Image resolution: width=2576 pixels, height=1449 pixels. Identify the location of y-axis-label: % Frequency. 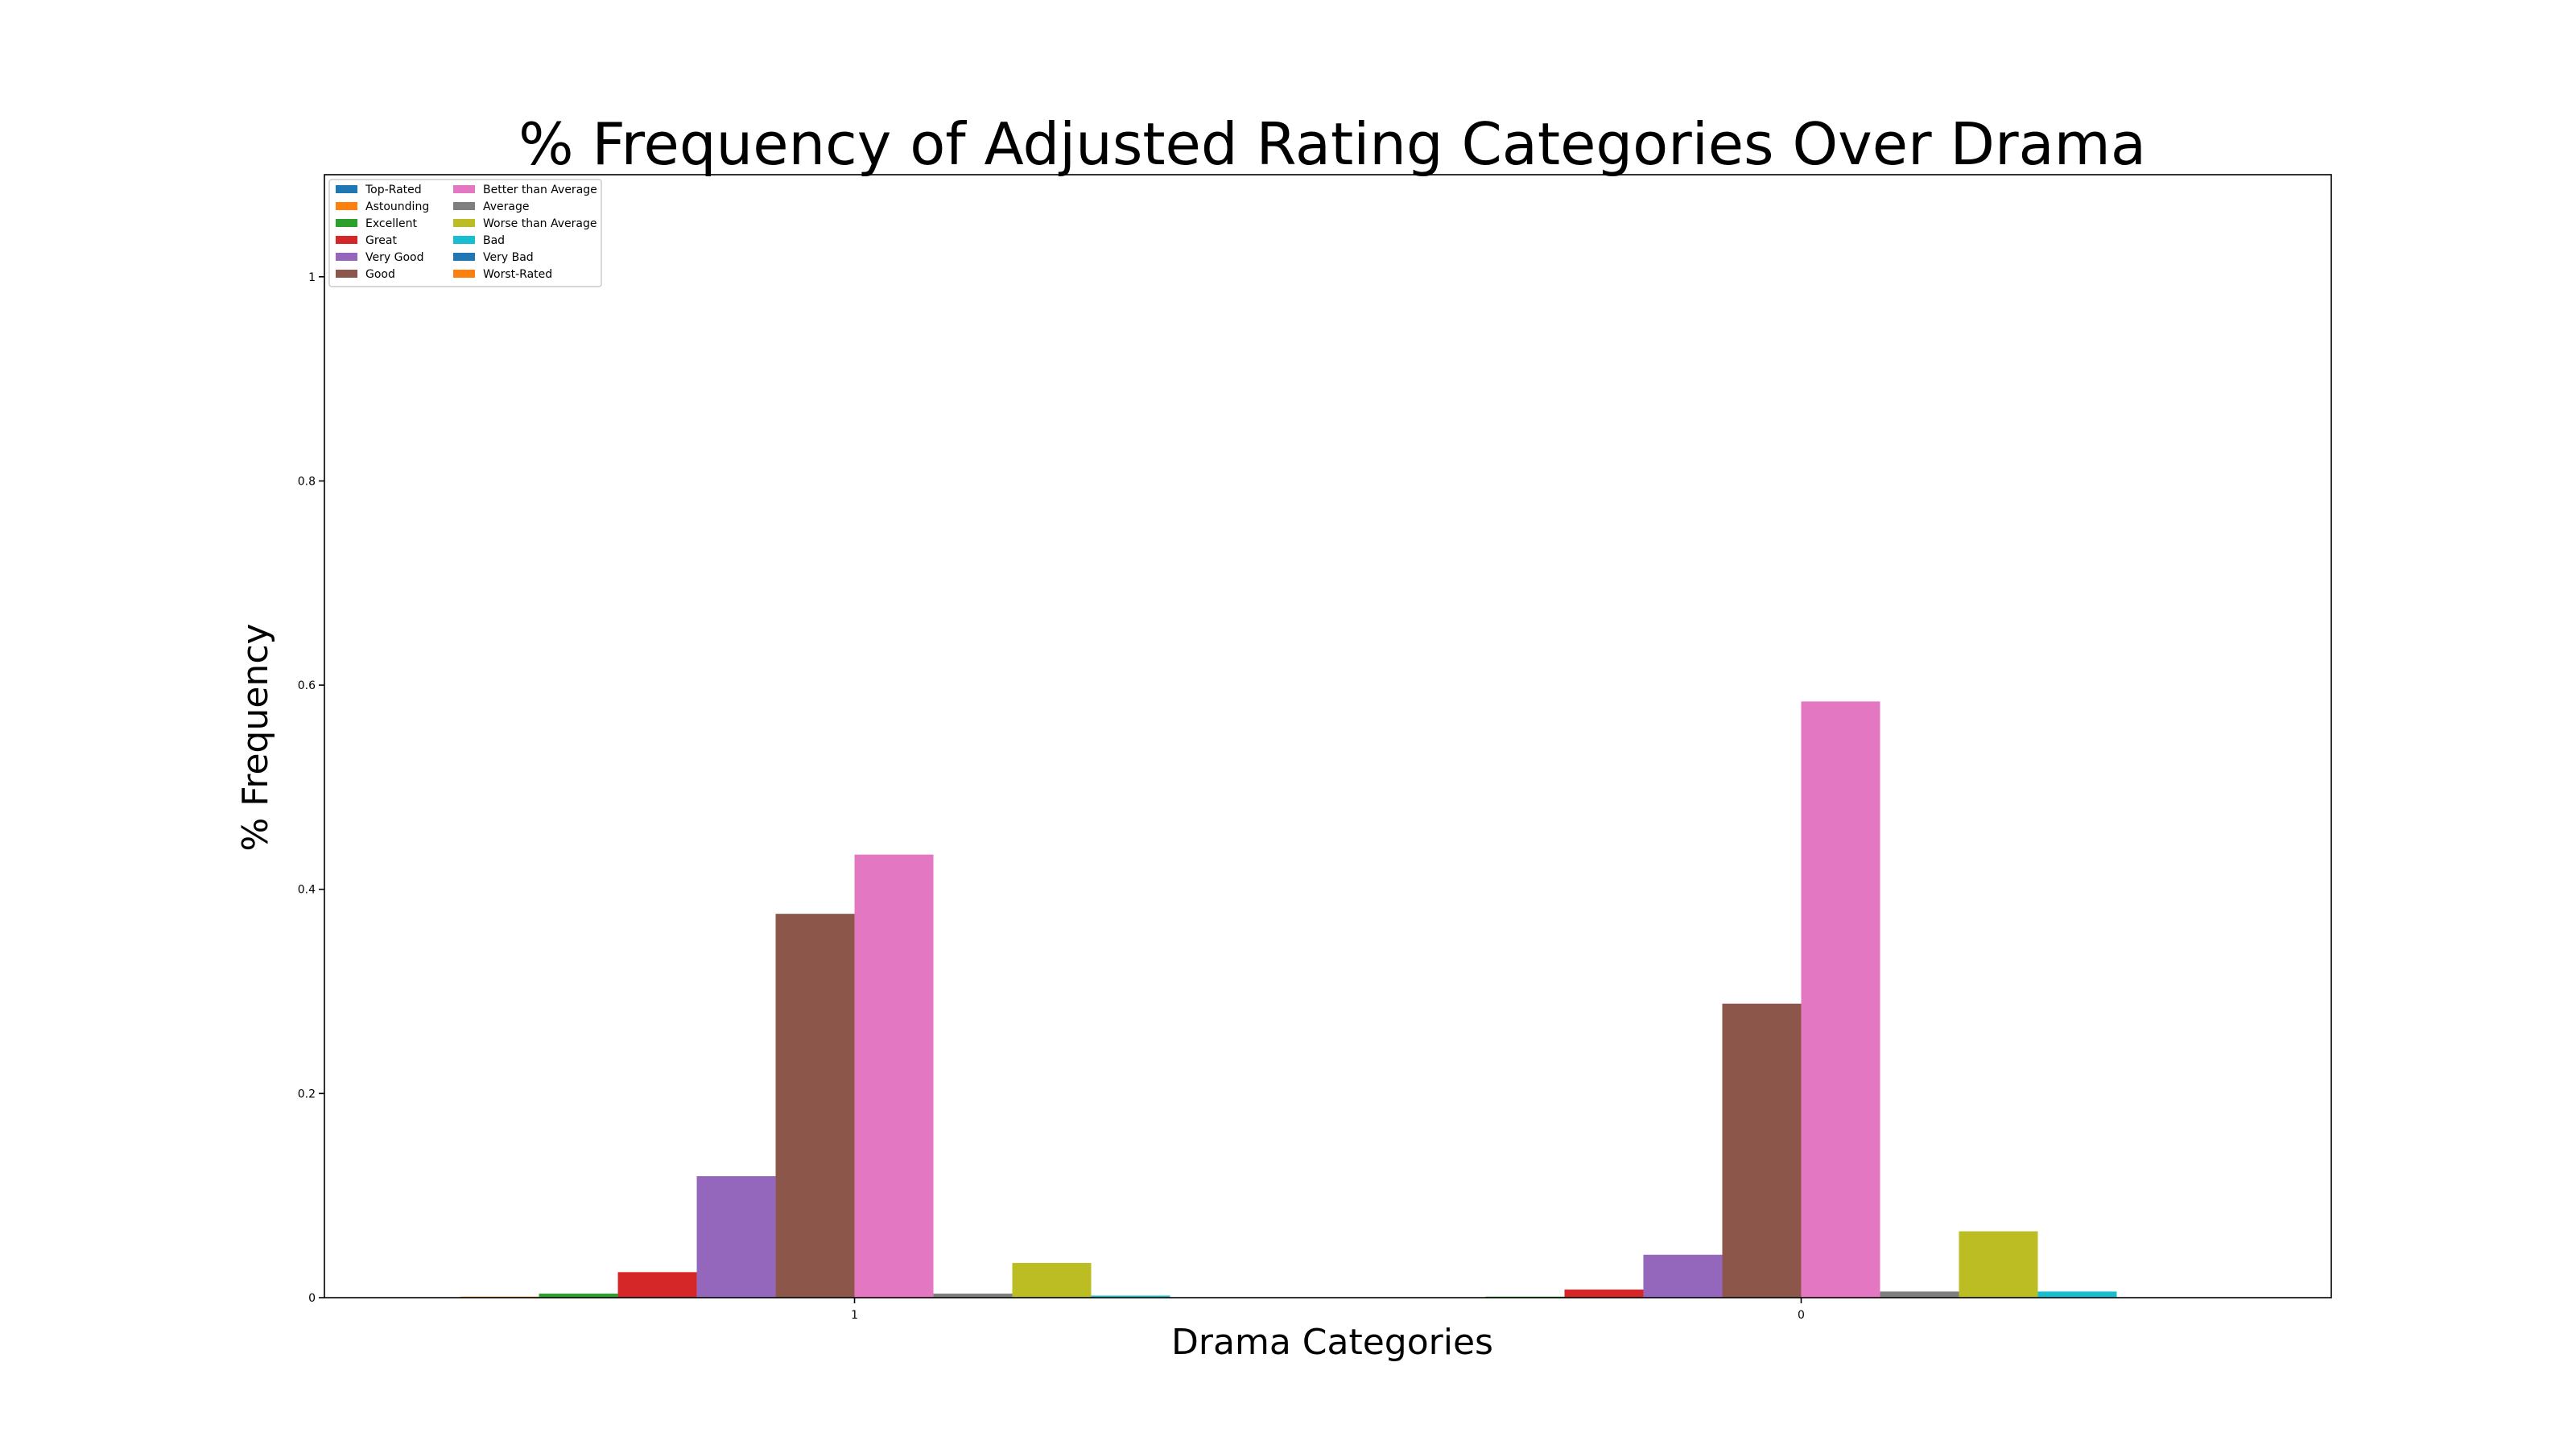
(255, 737).